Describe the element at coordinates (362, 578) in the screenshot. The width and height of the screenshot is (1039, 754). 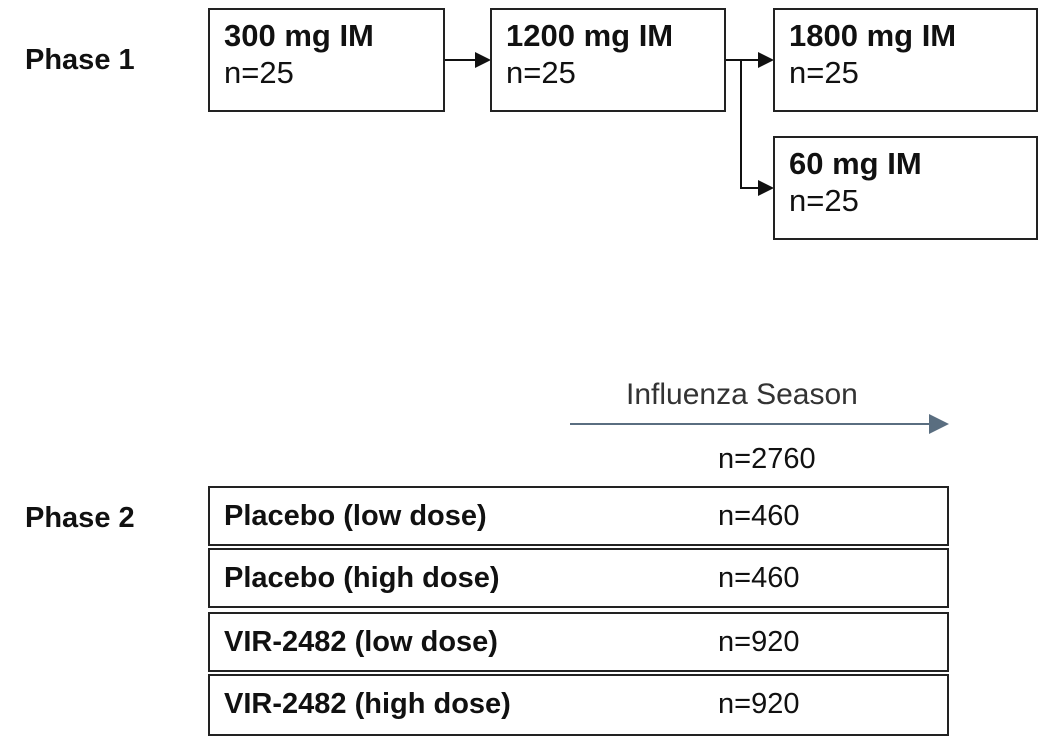
I see `arm-name: Placebo (high dose)` at that location.